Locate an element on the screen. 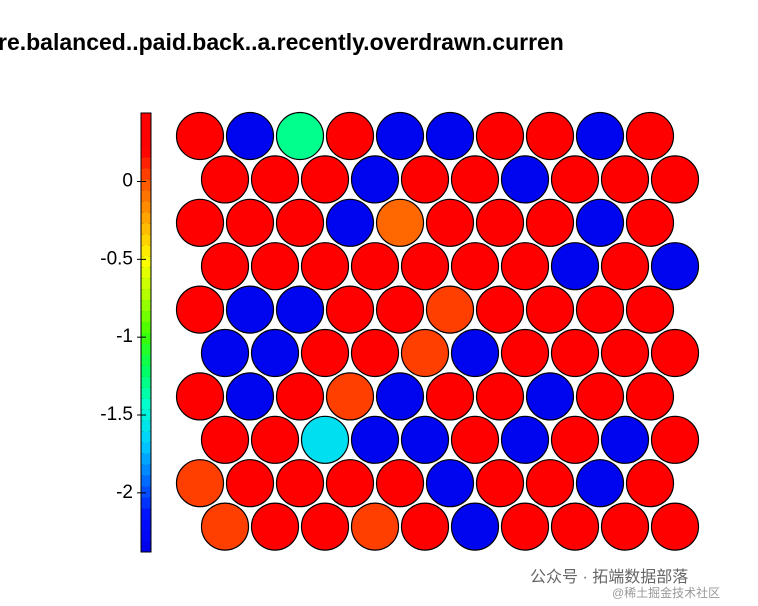  colorbar-frame is located at coordinates (146, 332).